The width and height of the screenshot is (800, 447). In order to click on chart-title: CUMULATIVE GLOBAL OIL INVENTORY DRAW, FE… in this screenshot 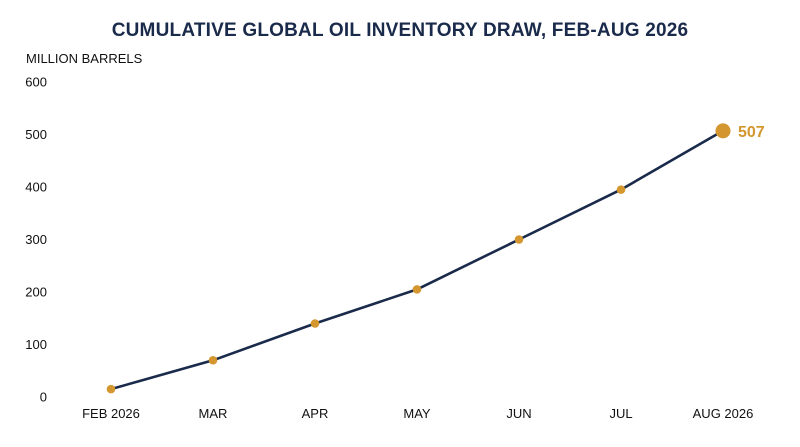, I will do `click(400, 30)`.